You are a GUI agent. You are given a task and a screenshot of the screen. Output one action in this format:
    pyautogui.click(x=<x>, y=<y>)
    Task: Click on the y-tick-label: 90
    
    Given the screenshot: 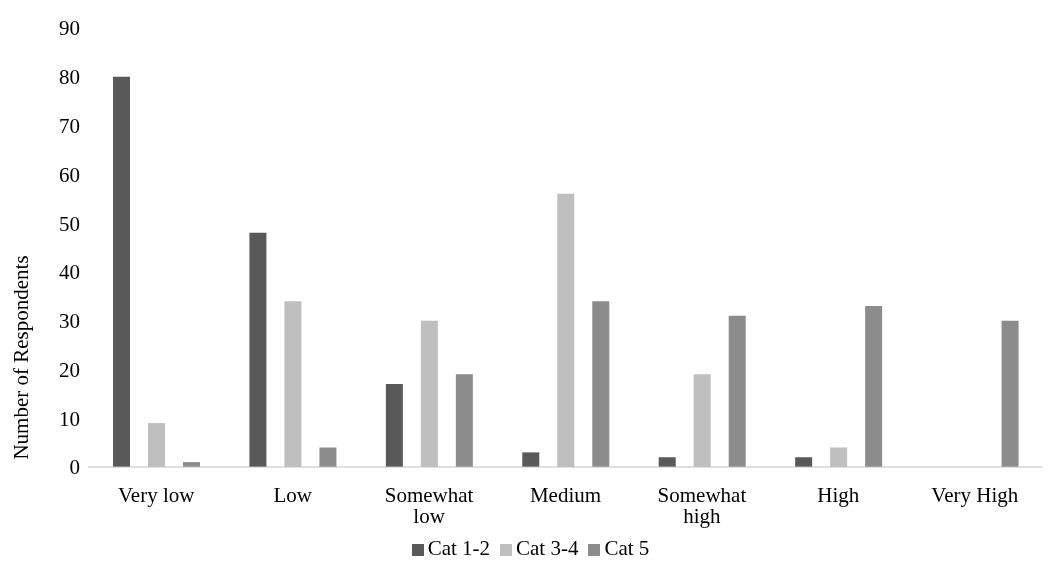 What is the action you would take?
    pyautogui.click(x=69, y=28)
    